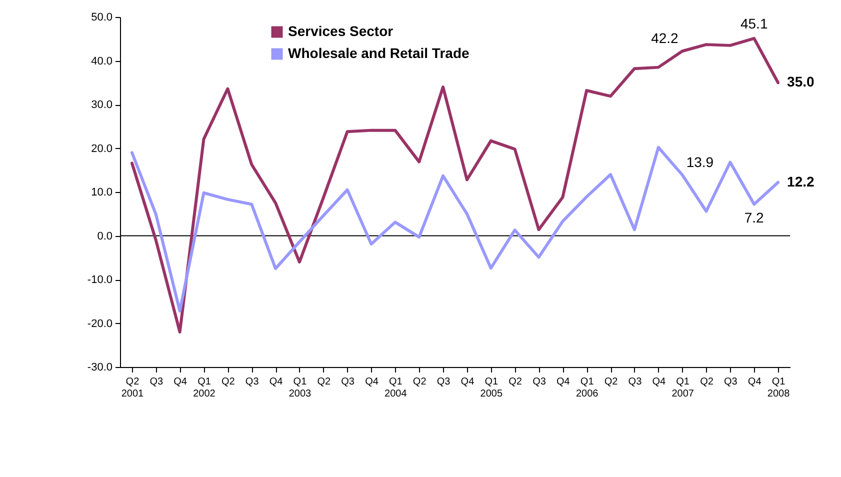  Describe the element at coordinates (341, 31) in the screenshot. I see `legend-label: Services Sector` at that location.